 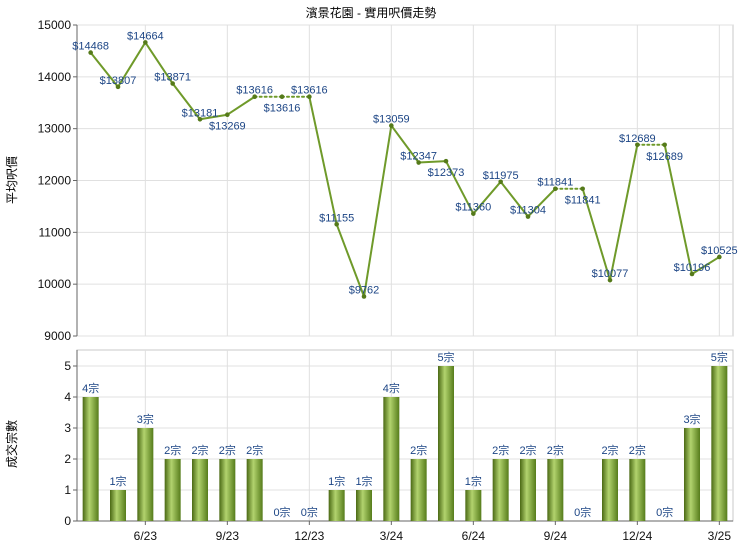 What do you see at coordinates (90, 47) in the screenshot?
I see `price-data-label: $14468` at bounding box center [90, 47].